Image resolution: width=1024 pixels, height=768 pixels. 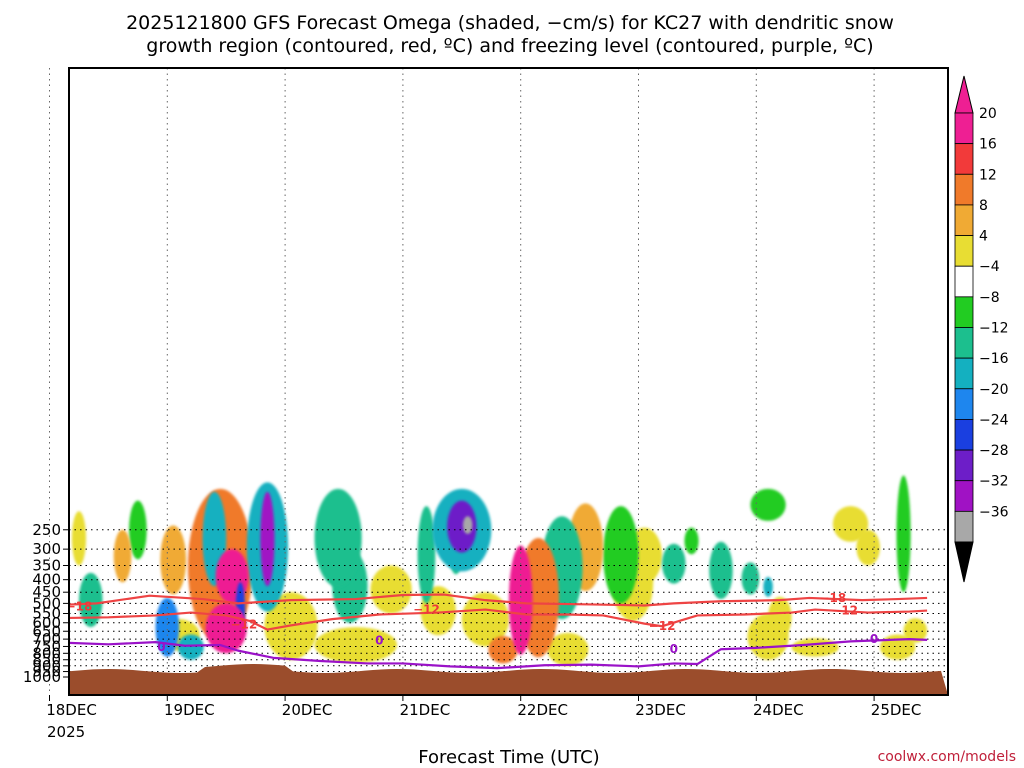 I want to click on colorbar-label: 16, so click(x=988, y=145).